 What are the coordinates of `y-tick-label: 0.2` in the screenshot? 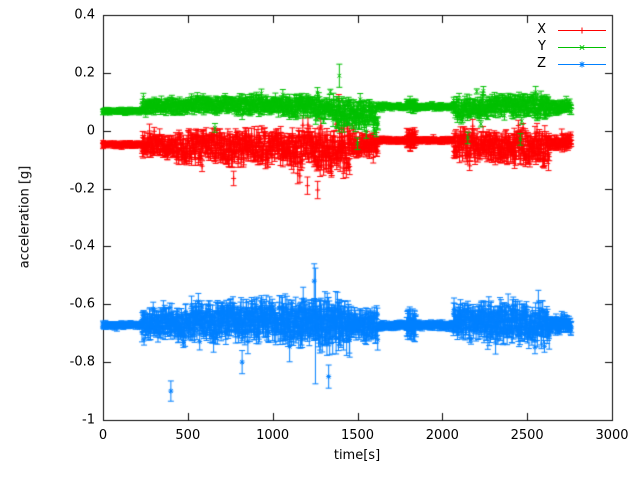 It's located at (84, 73).